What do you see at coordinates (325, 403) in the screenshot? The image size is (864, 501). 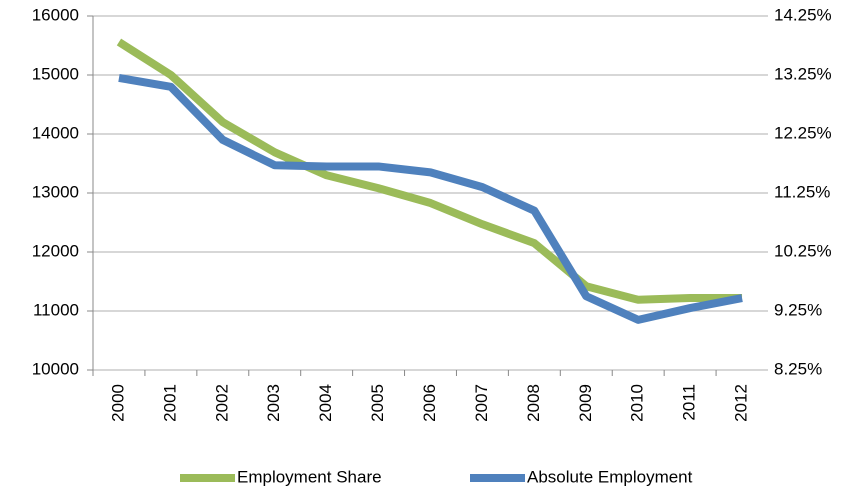 I see `x-tick-label: 2004` at bounding box center [325, 403].